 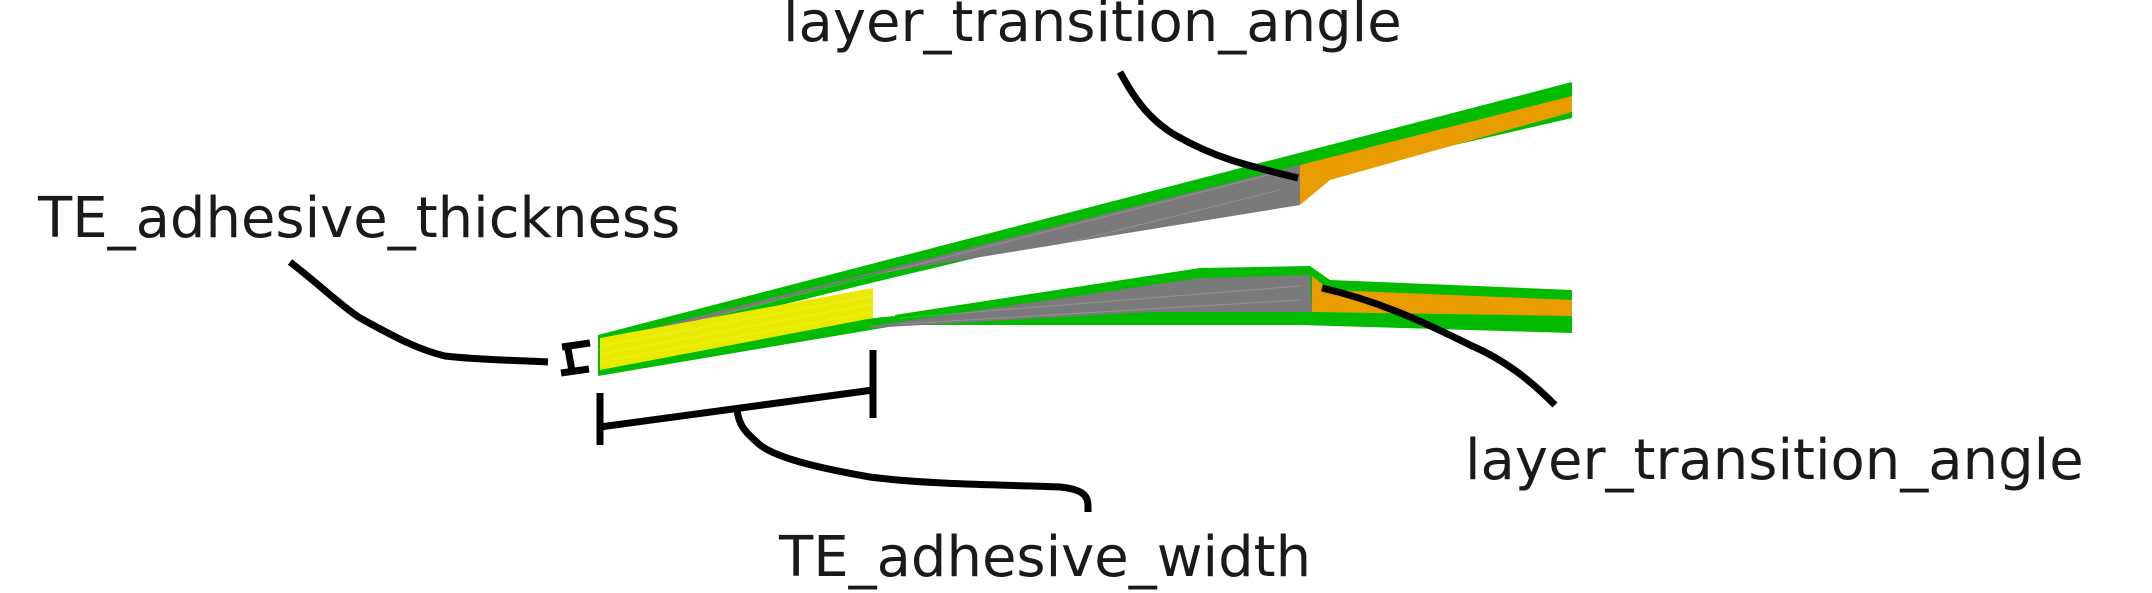 What do you see at coordinates (1439, 346) in the screenshot?
I see `leader-line-right` at bounding box center [1439, 346].